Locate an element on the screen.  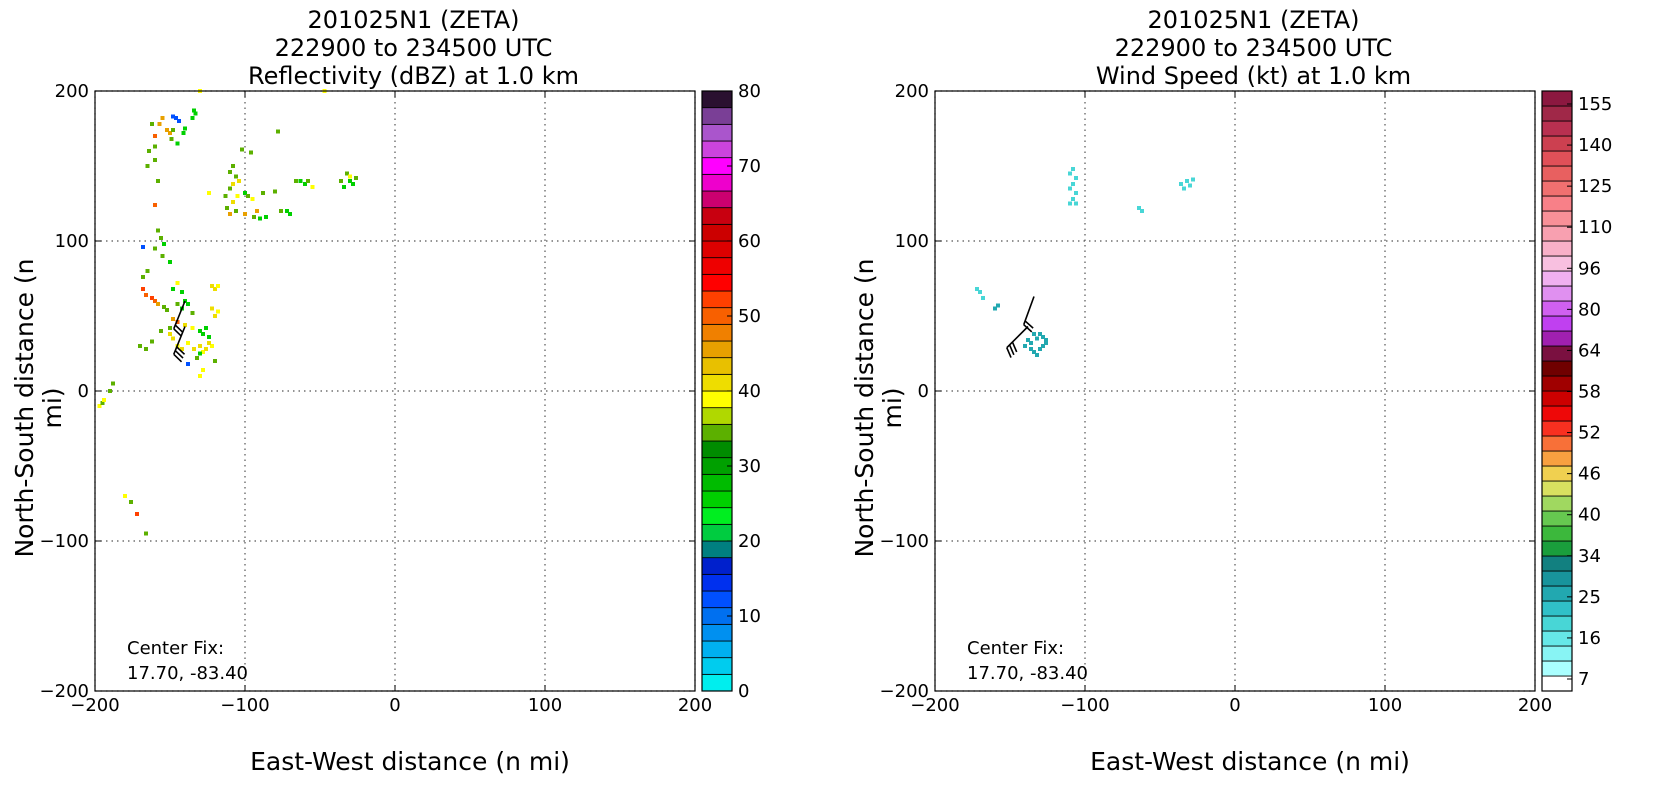
chart-title-field: Wind Speed (kt) at 1.0 km is located at coordinates (1253, 76).